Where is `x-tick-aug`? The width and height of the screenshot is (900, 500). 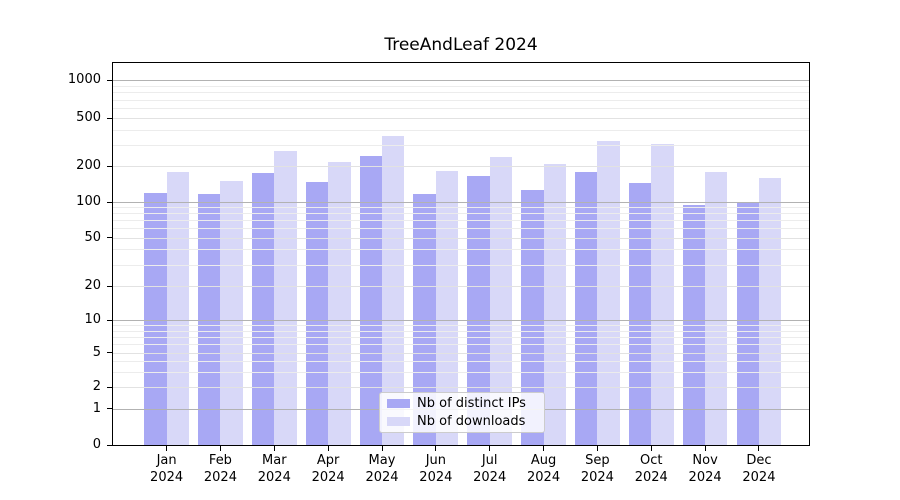 x-tick-aug is located at coordinates (544, 448).